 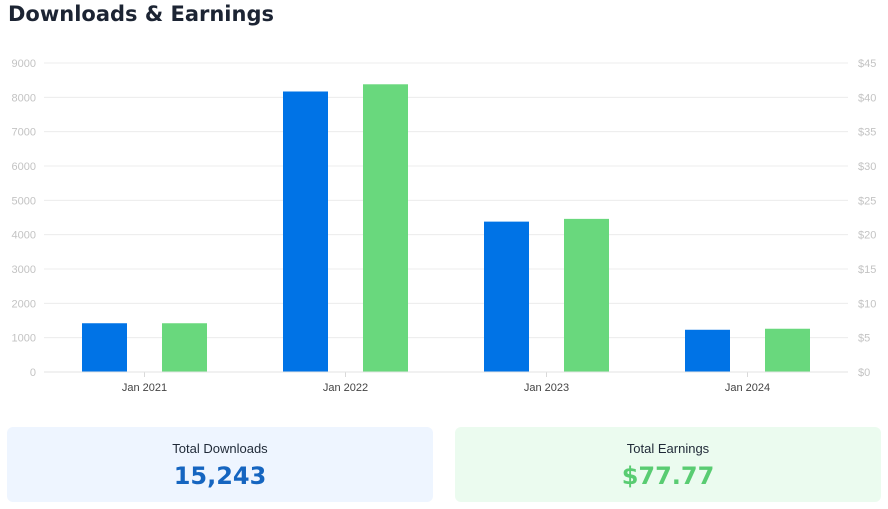 What do you see at coordinates (220, 448) in the screenshot?
I see `total-downloads-label: Total Downloads` at bounding box center [220, 448].